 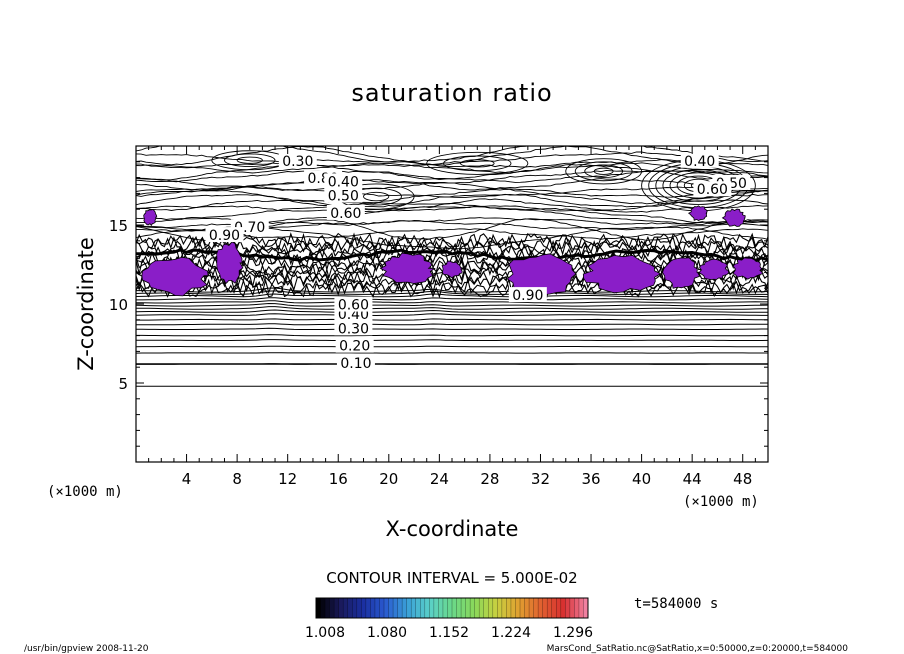 I want to click on colorbar: 1.008 1.080 1.152 1.224 1.296, so click(x=449, y=619).